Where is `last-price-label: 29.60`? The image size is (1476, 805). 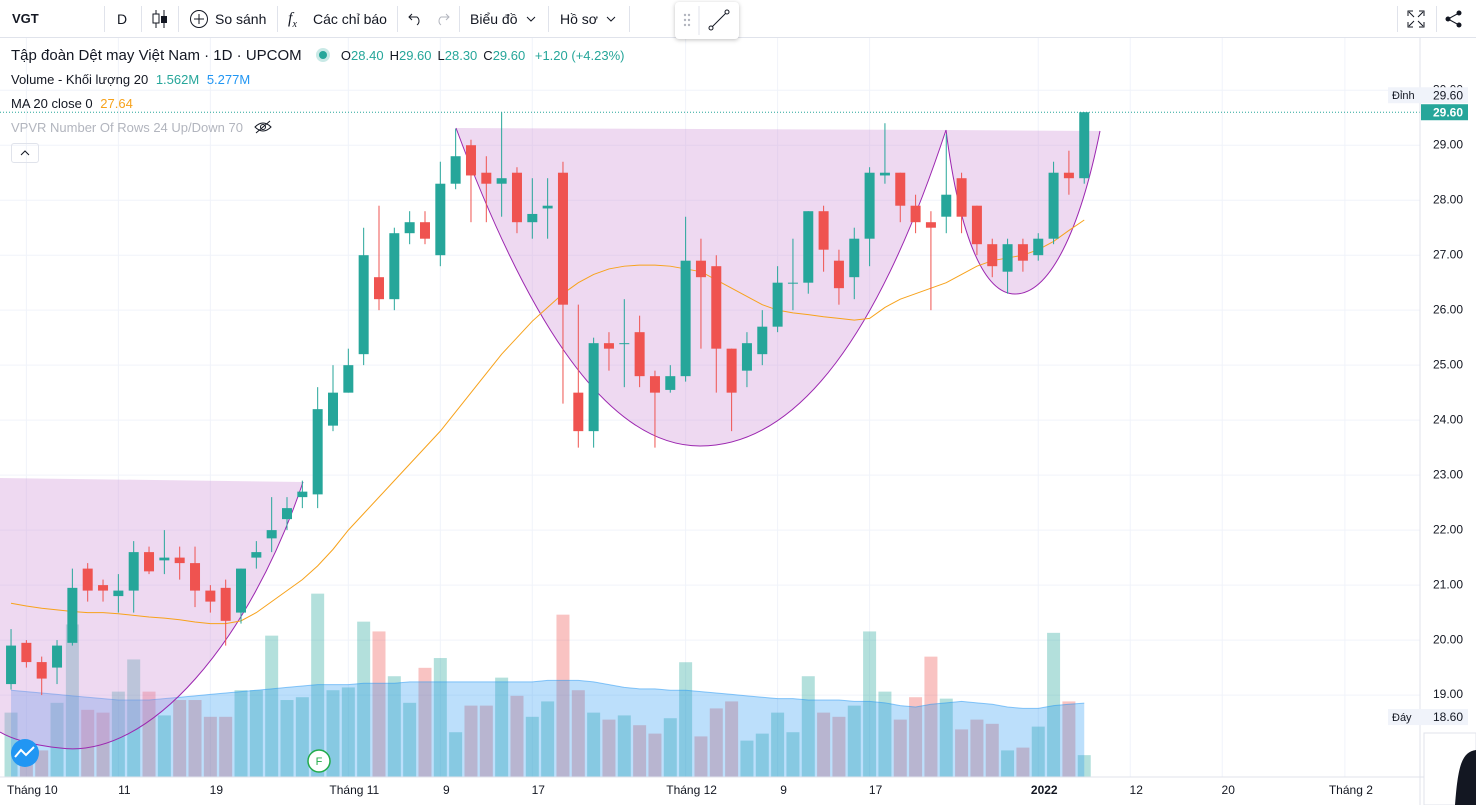 last-price-label: 29.60 is located at coordinates (1448, 112).